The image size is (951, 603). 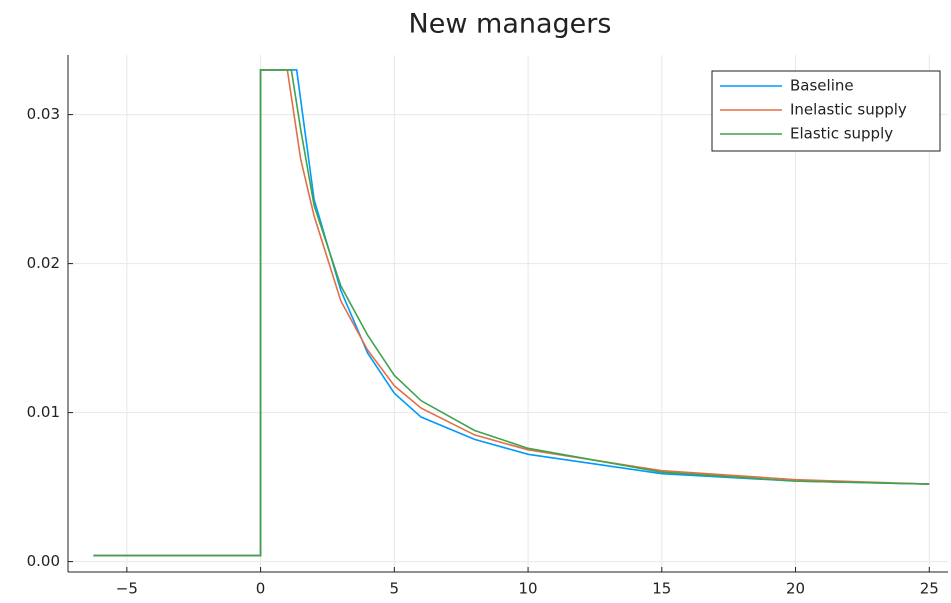 What do you see at coordinates (528, 589) in the screenshot?
I see `x-tick-label: 10` at bounding box center [528, 589].